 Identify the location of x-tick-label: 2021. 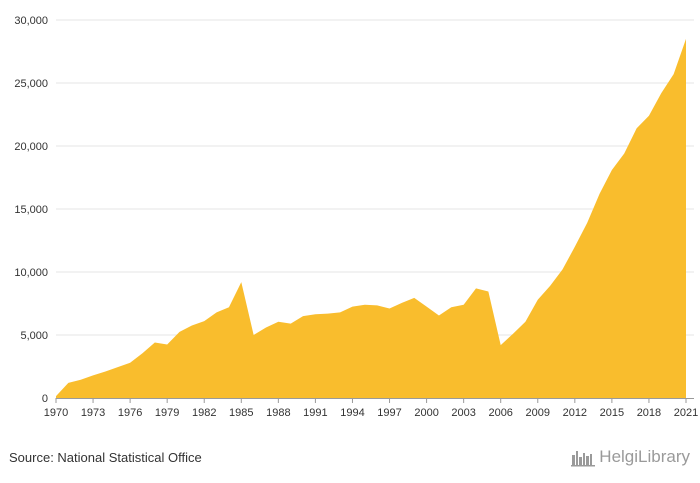
(686, 413).